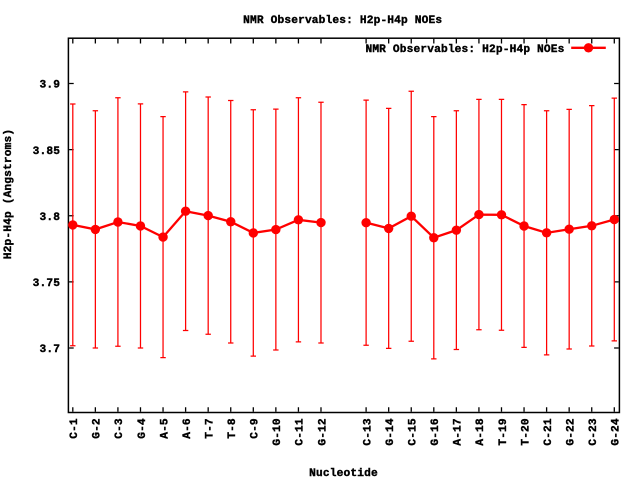  What do you see at coordinates (210, 428) in the screenshot?
I see `svg-text: T-7` at bounding box center [210, 428].